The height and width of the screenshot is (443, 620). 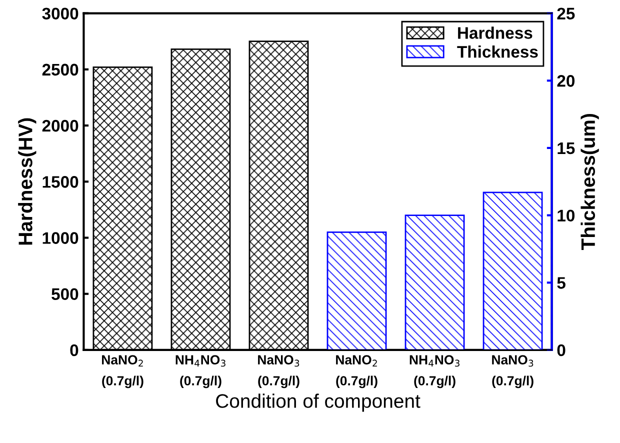 I want to click on y2-tick-label: 20, so click(x=566, y=81).